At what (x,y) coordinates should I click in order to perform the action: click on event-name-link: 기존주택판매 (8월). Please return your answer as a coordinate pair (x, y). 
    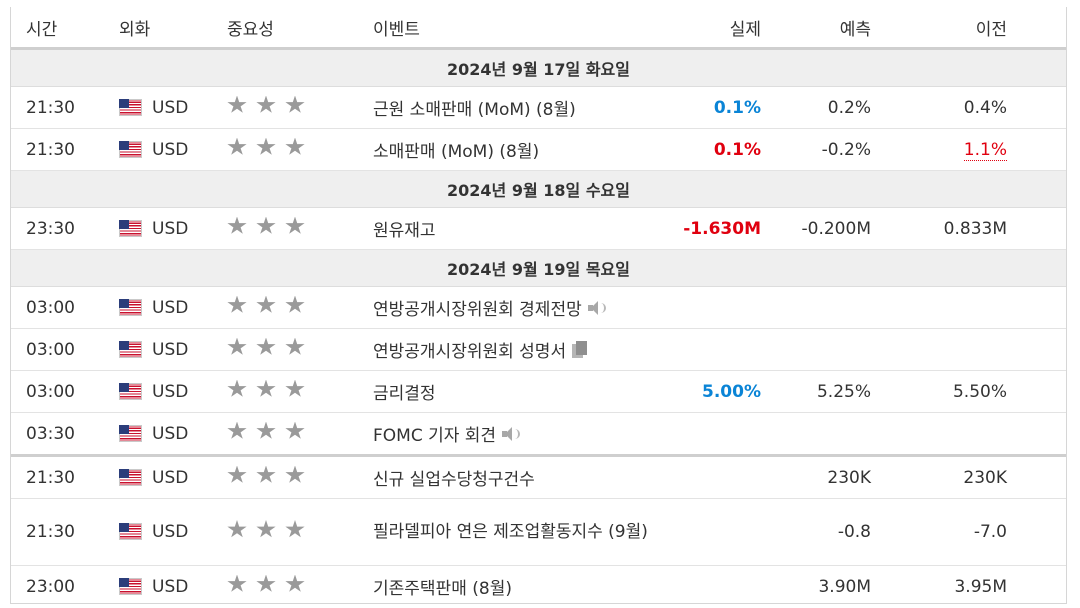
    Looking at the image, I should click on (442, 589).